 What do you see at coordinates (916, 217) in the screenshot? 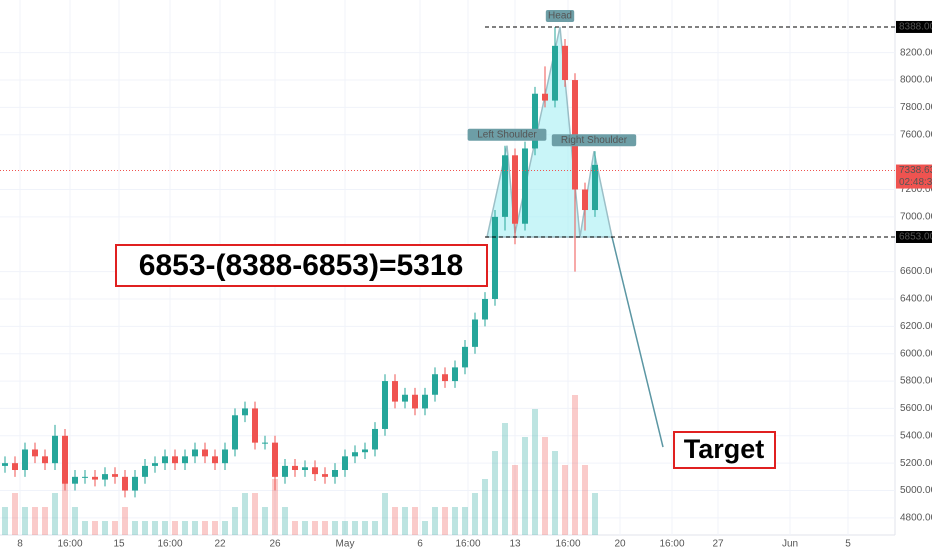
I see `y-tick-label: 7000.00` at bounding box center [916, 217].